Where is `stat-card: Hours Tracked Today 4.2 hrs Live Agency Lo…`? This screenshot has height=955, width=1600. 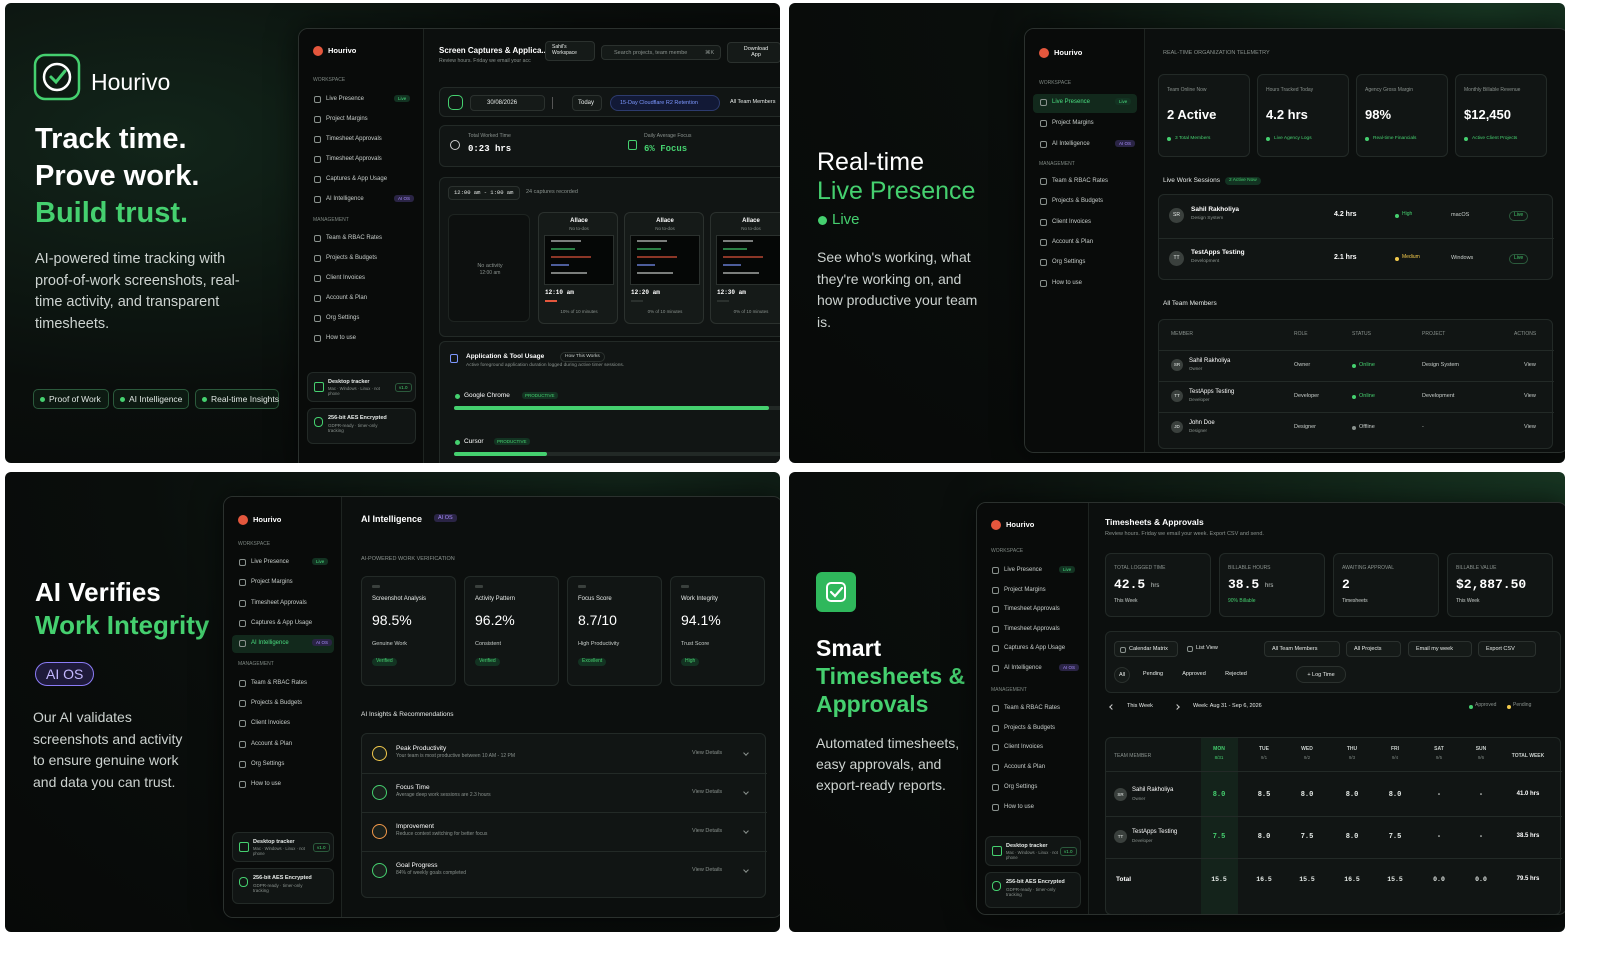 stat-card: Hours Tracked Today 4.2 hrs Live Agency Lo… is located at coordinates (1303, 115).